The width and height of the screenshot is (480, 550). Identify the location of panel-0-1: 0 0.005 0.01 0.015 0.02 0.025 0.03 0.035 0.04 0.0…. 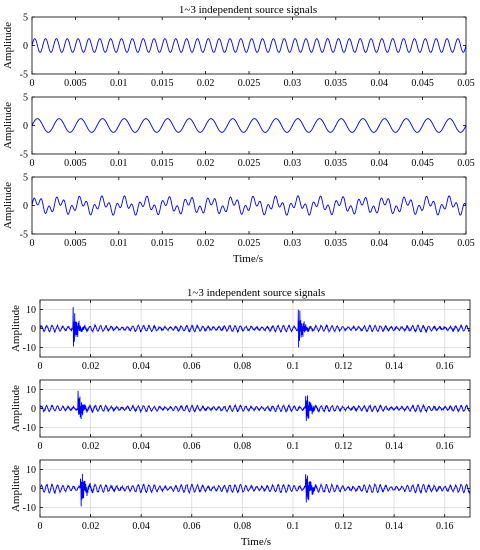
(238, 131).